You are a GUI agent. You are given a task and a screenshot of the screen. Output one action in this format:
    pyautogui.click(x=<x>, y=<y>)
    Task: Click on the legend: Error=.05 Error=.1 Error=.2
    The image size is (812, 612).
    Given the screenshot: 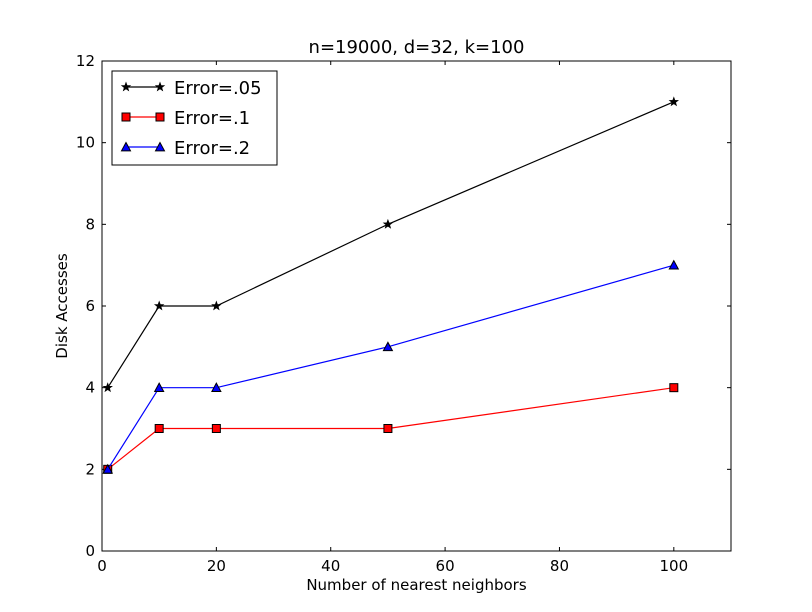 What is the action you would take?
    pyautogui.click(x=194, y=118)
    